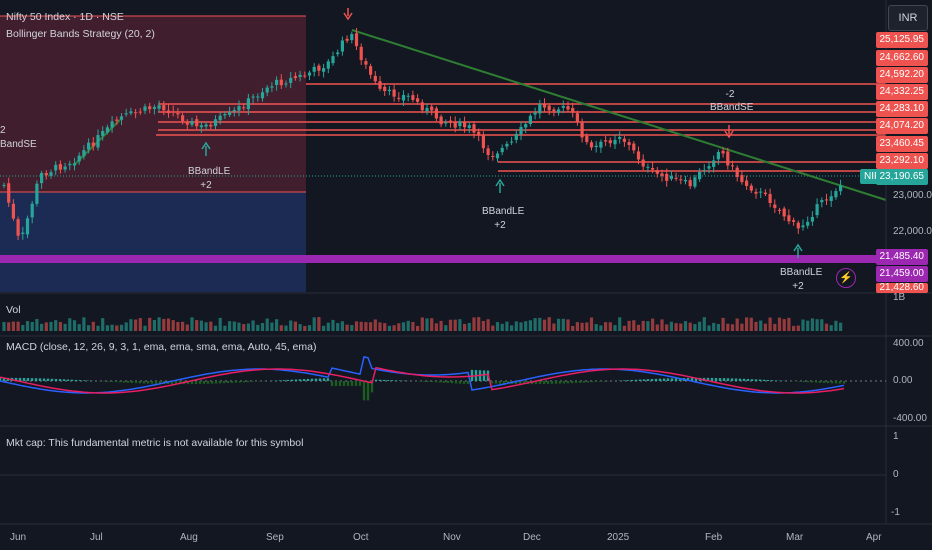 This screenshot has height=550, width=932. Describe the element at coordinates (795, 537) in the screenshot. I see `time-axis-label: Mar` at that location.